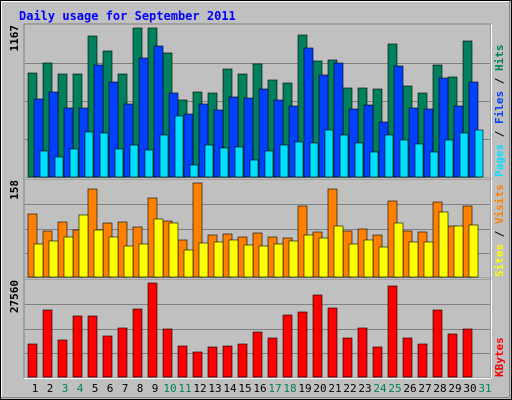 Image resolution: width=512 pixels, height=400 pixels. I want to click on x-tick-label-day-7: 7, so click(125, 388).